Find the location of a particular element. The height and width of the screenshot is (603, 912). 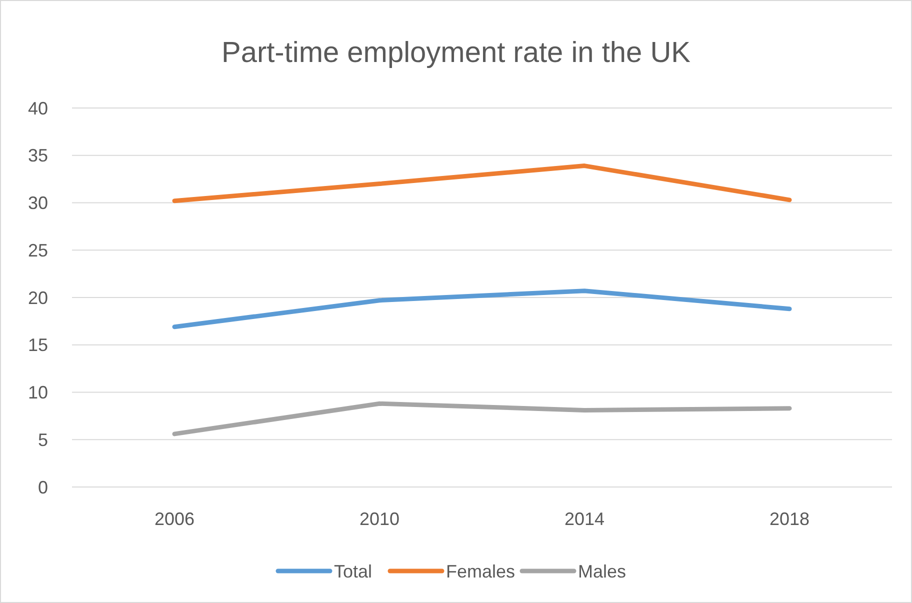

y-tick-label: 40 is located at coordinates (38, 108).